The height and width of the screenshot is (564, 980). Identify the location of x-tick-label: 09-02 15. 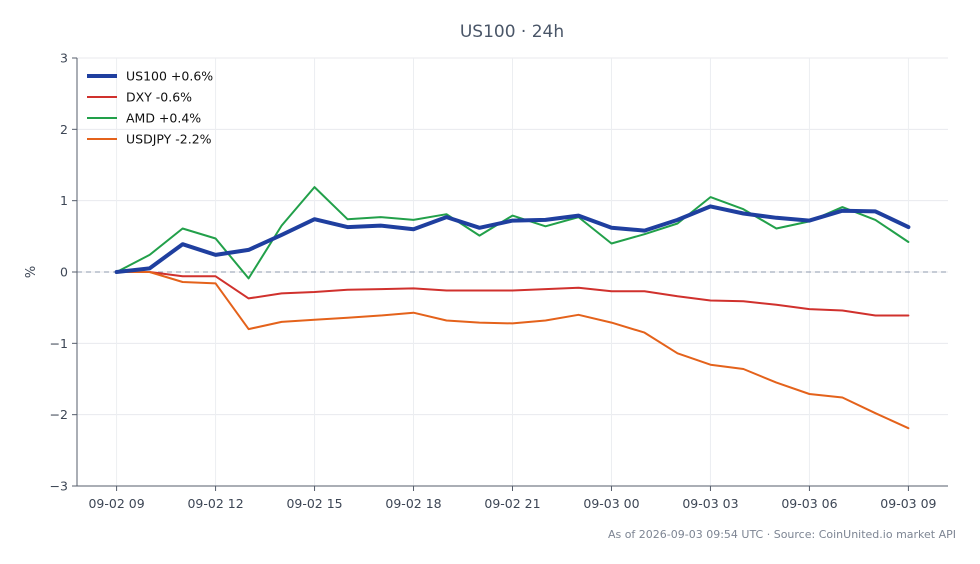
(314, 503).